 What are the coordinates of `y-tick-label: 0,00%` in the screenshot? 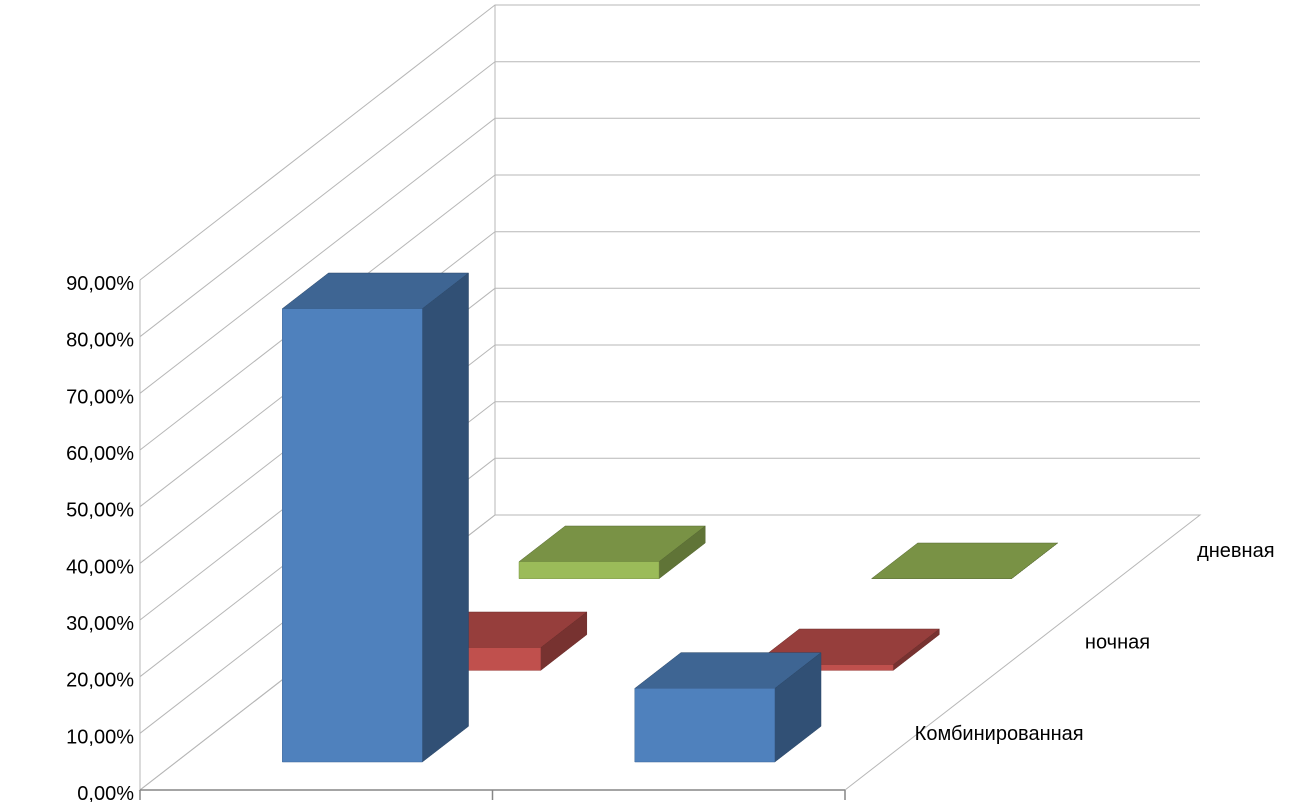 It's located at (105, 792).